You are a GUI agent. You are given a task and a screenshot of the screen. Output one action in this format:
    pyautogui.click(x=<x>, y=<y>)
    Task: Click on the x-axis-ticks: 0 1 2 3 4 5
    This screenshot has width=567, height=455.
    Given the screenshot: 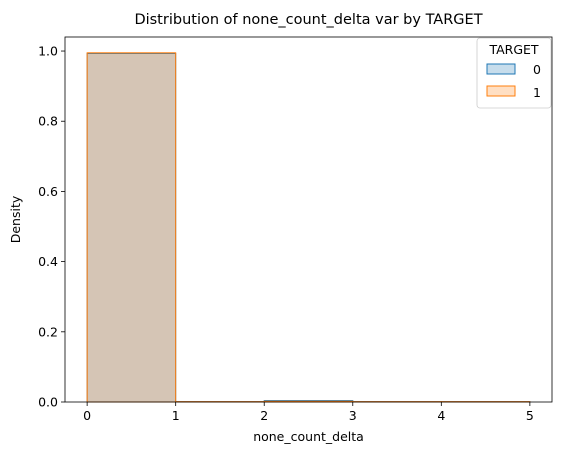 What is the action you would take?
    pyautogui.click(x=308, y=412)
    